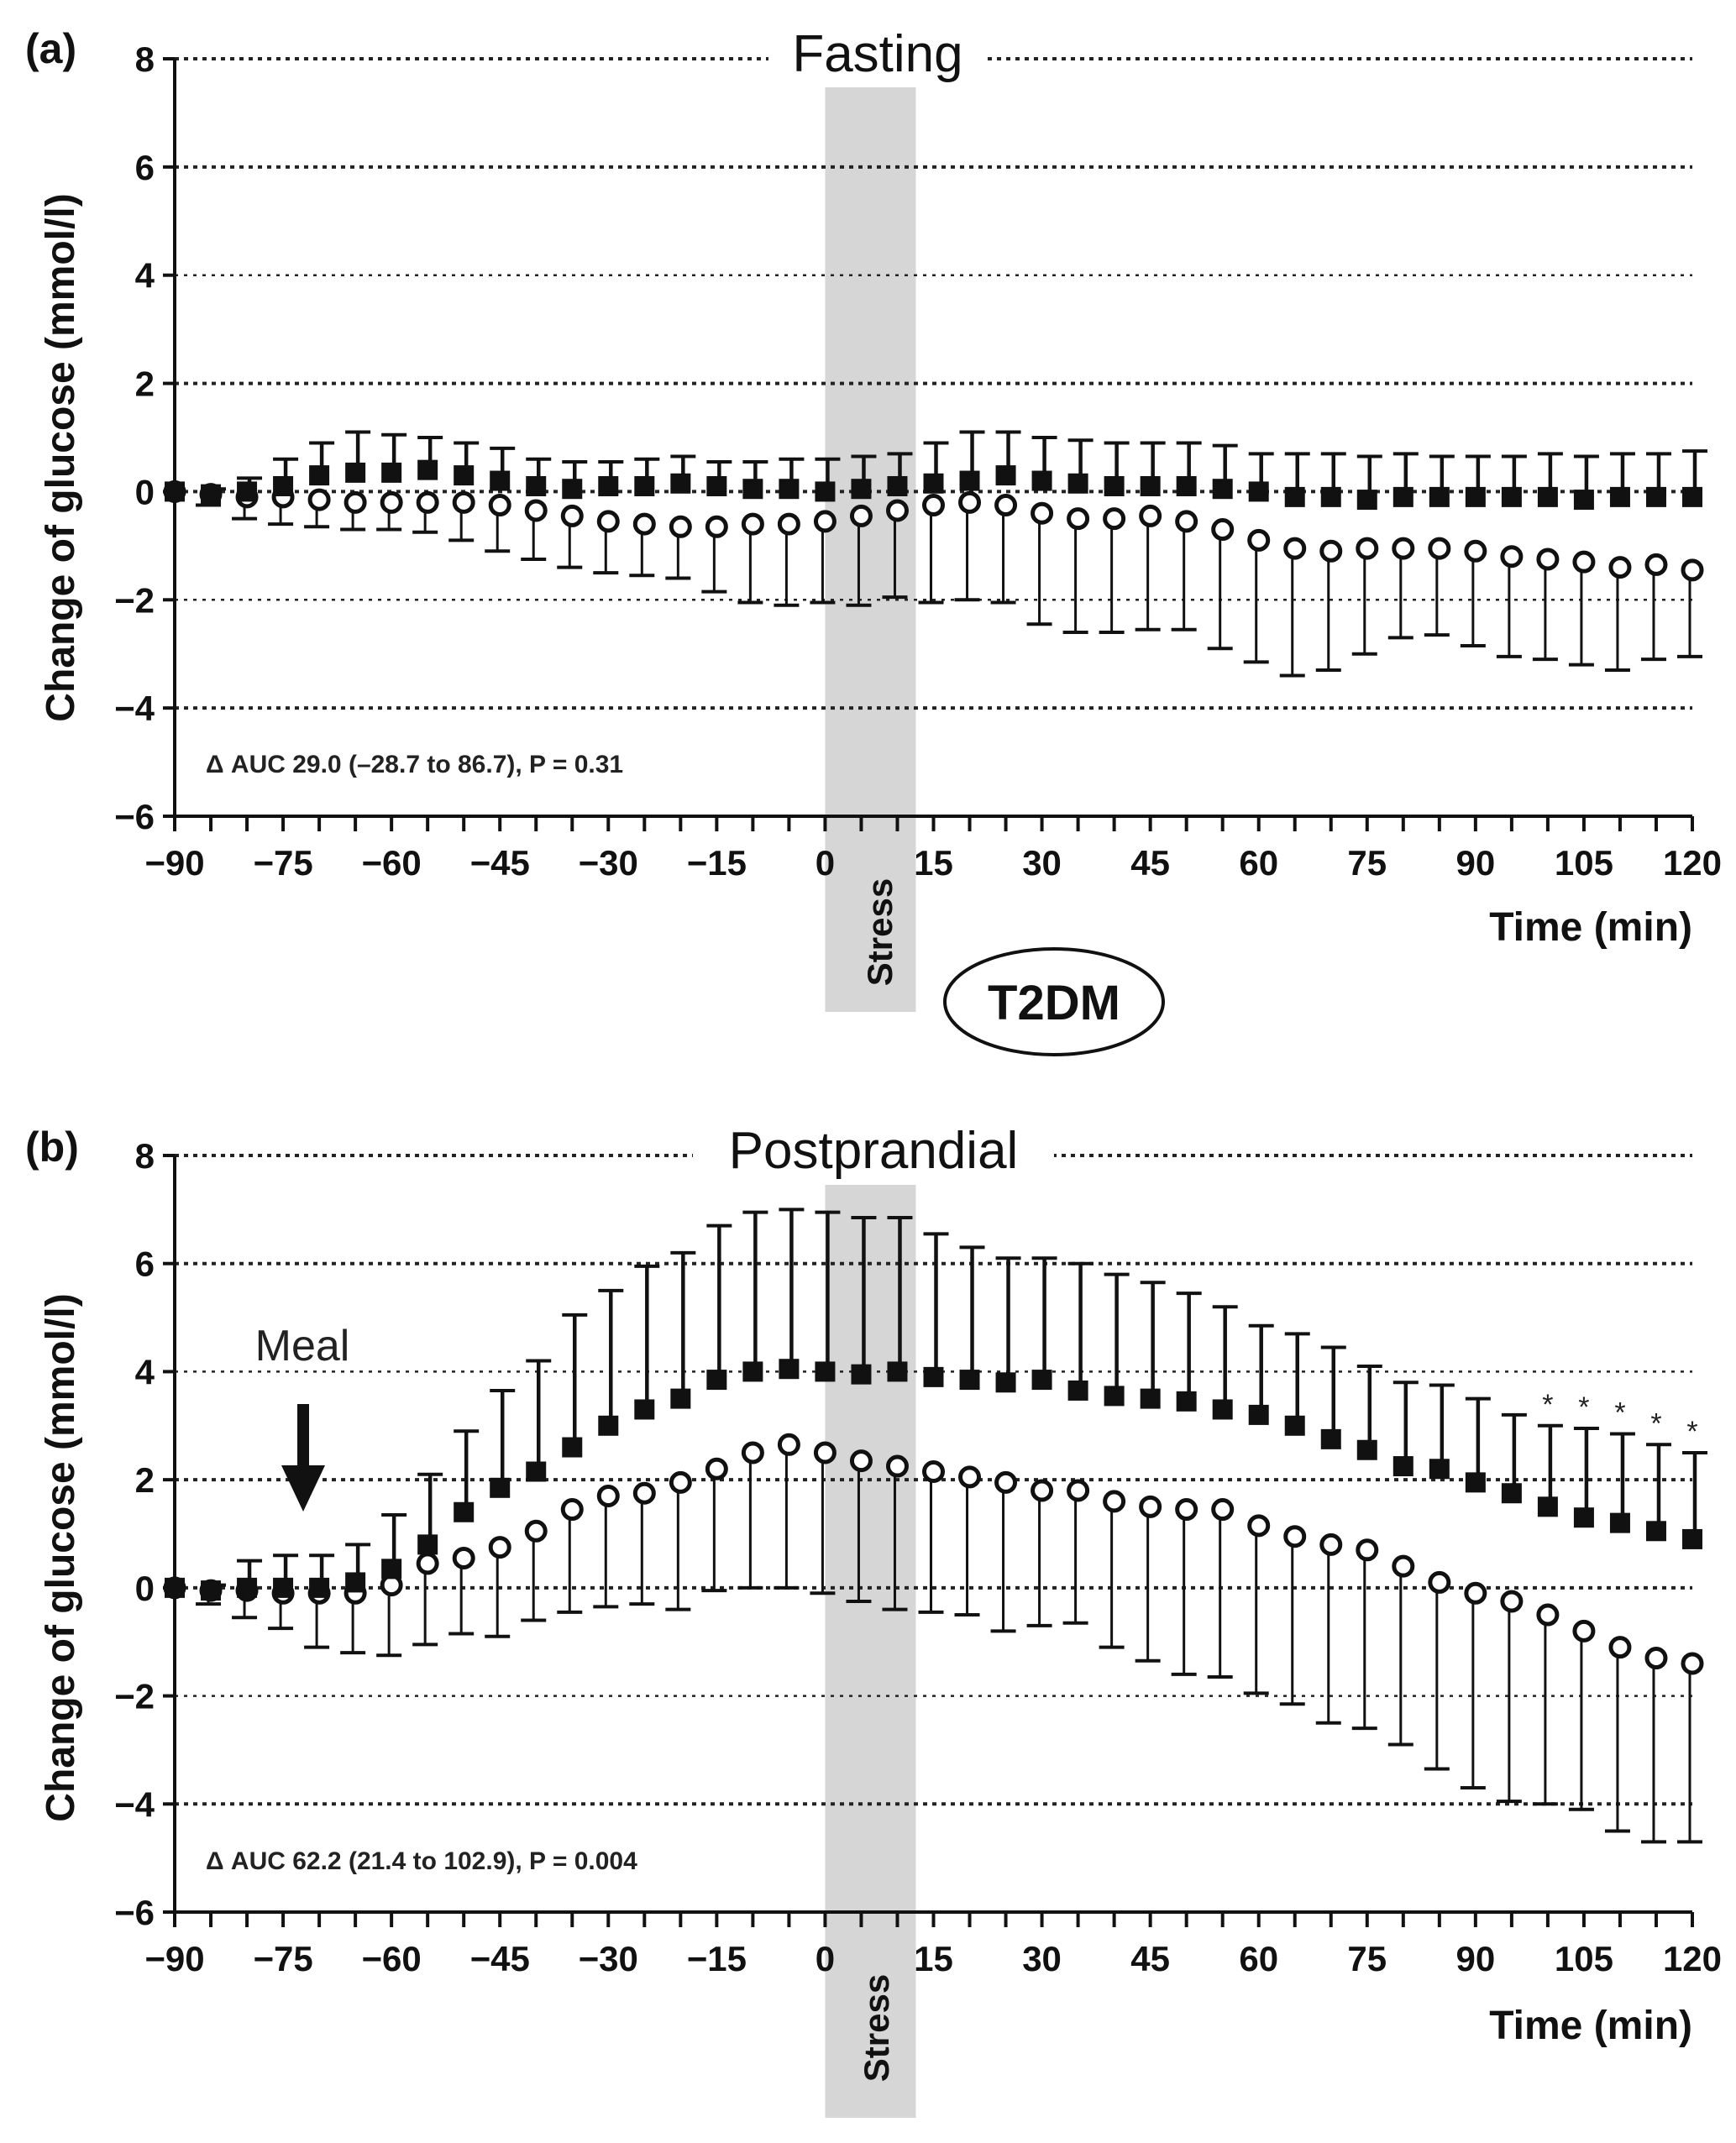  What do you see at coordinates (303, 1458) in the screenshot?
I see `panel-b-meal-arrow` at bounding box center [303, 1458].